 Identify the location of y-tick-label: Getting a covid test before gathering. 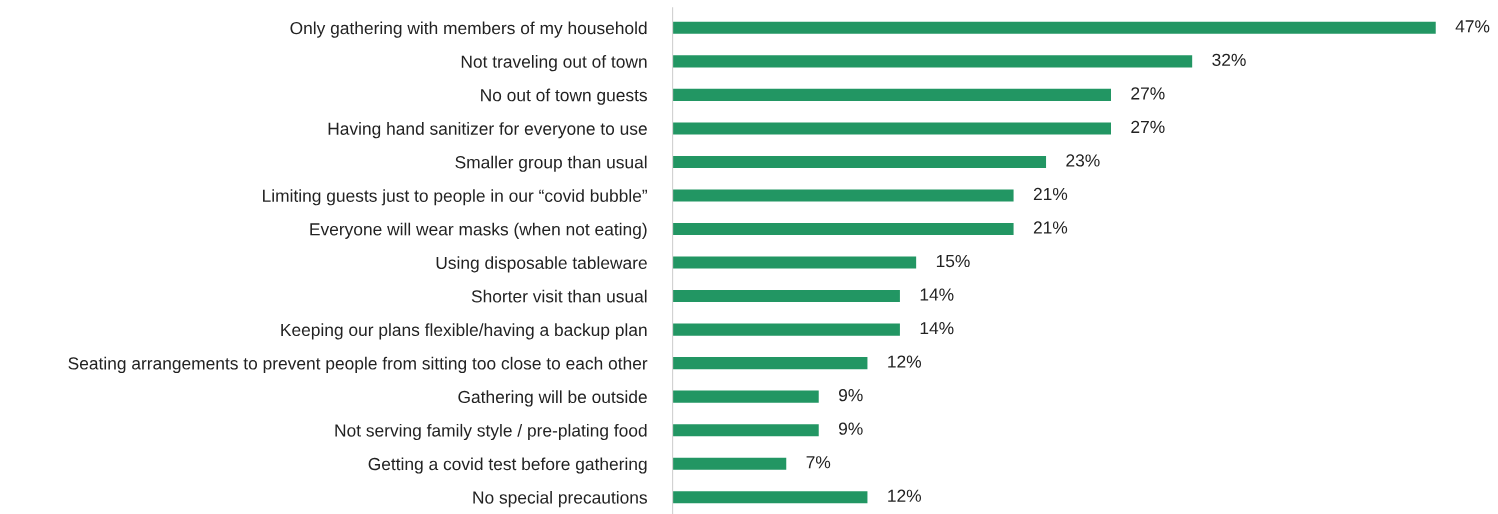
(507, 465).